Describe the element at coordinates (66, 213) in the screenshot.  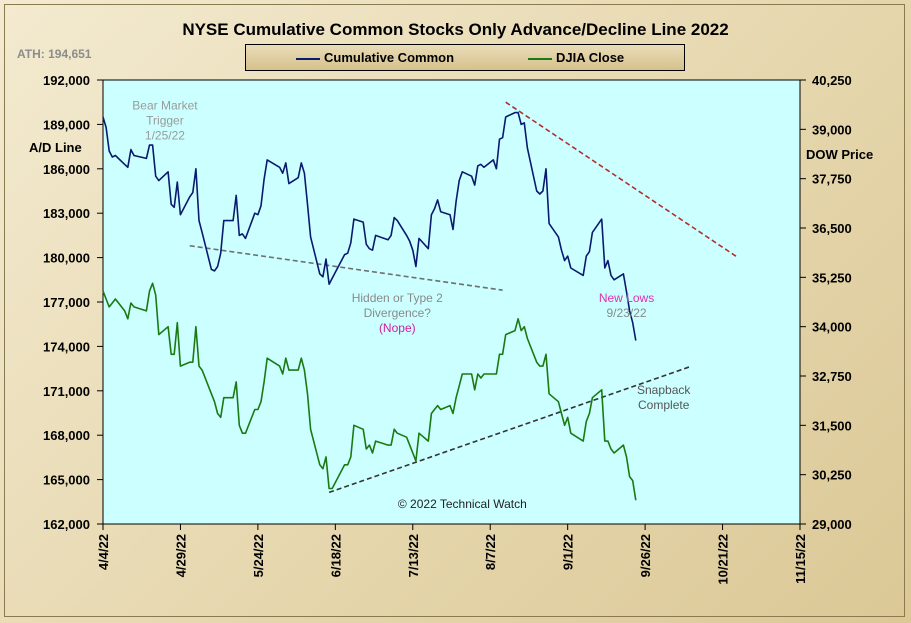
I see `y-left-tick-label: 183,000` at that location.